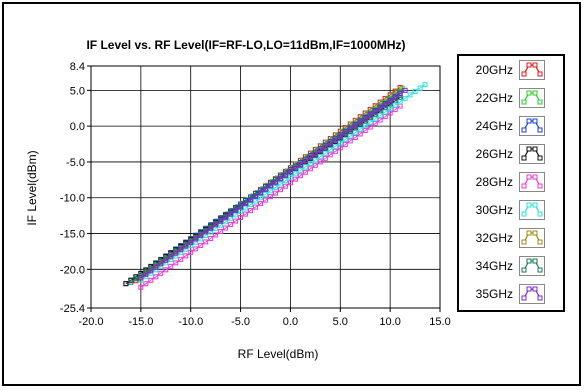 This screenshot has width=587, height=392. I want to click on y-tick-label: 0.0, so click(77, 127).